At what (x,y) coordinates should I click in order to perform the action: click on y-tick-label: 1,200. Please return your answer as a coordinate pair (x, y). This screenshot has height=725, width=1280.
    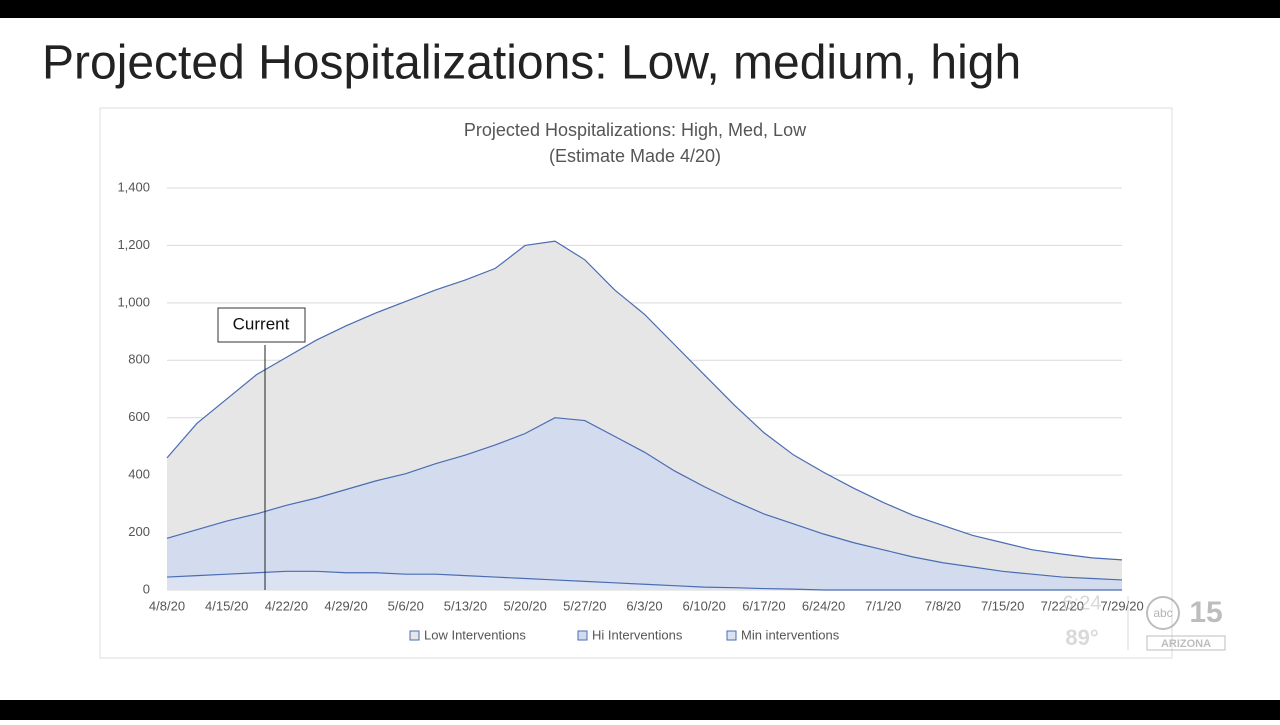
    Looking at the image, I should click on (133, 244).